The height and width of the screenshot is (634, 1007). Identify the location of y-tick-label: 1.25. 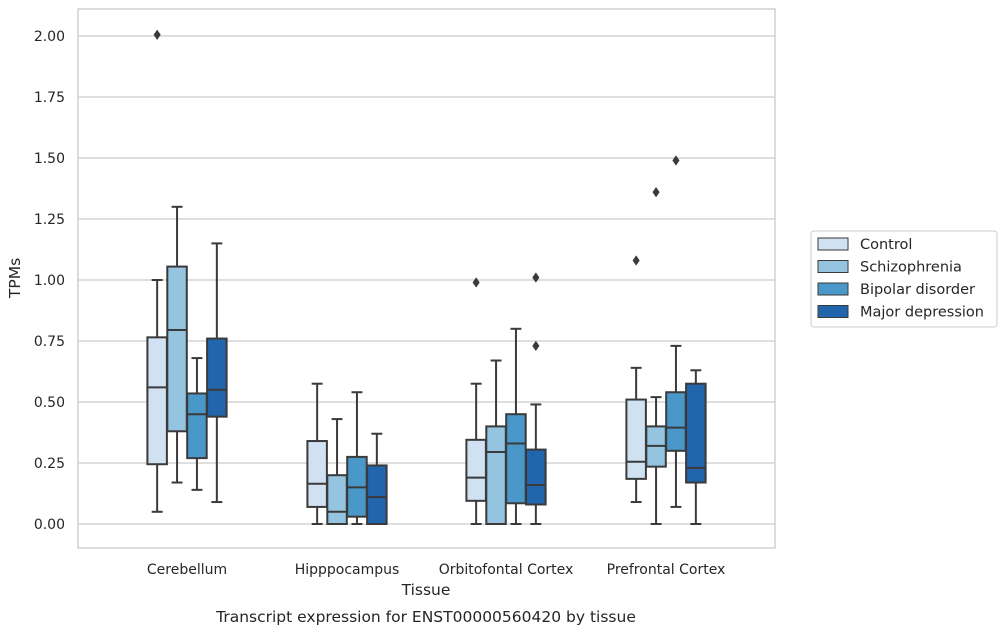
(49, 220).